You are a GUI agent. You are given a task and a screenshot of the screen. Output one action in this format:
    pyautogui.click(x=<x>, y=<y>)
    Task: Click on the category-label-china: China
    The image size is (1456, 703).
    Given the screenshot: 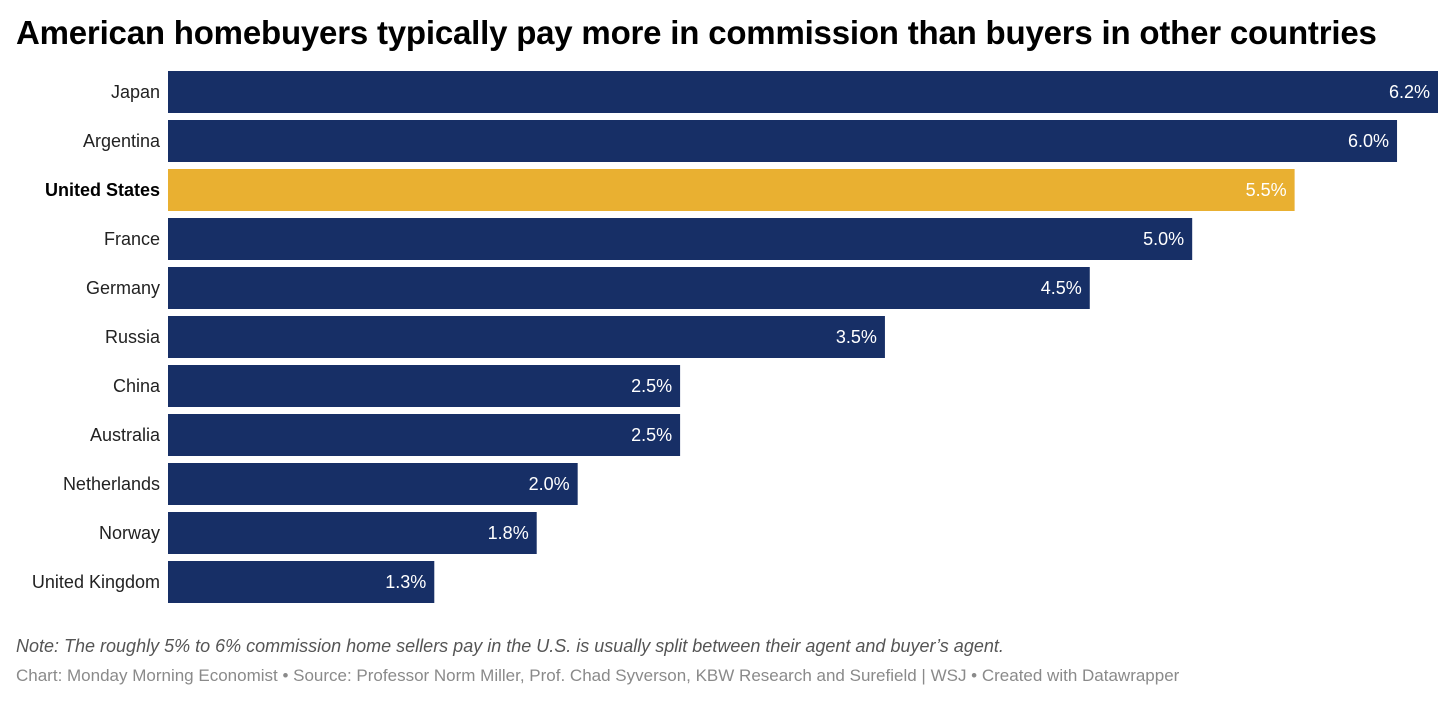 What is the action you would take?
    pyautogui.click(x=137, y=386)
    